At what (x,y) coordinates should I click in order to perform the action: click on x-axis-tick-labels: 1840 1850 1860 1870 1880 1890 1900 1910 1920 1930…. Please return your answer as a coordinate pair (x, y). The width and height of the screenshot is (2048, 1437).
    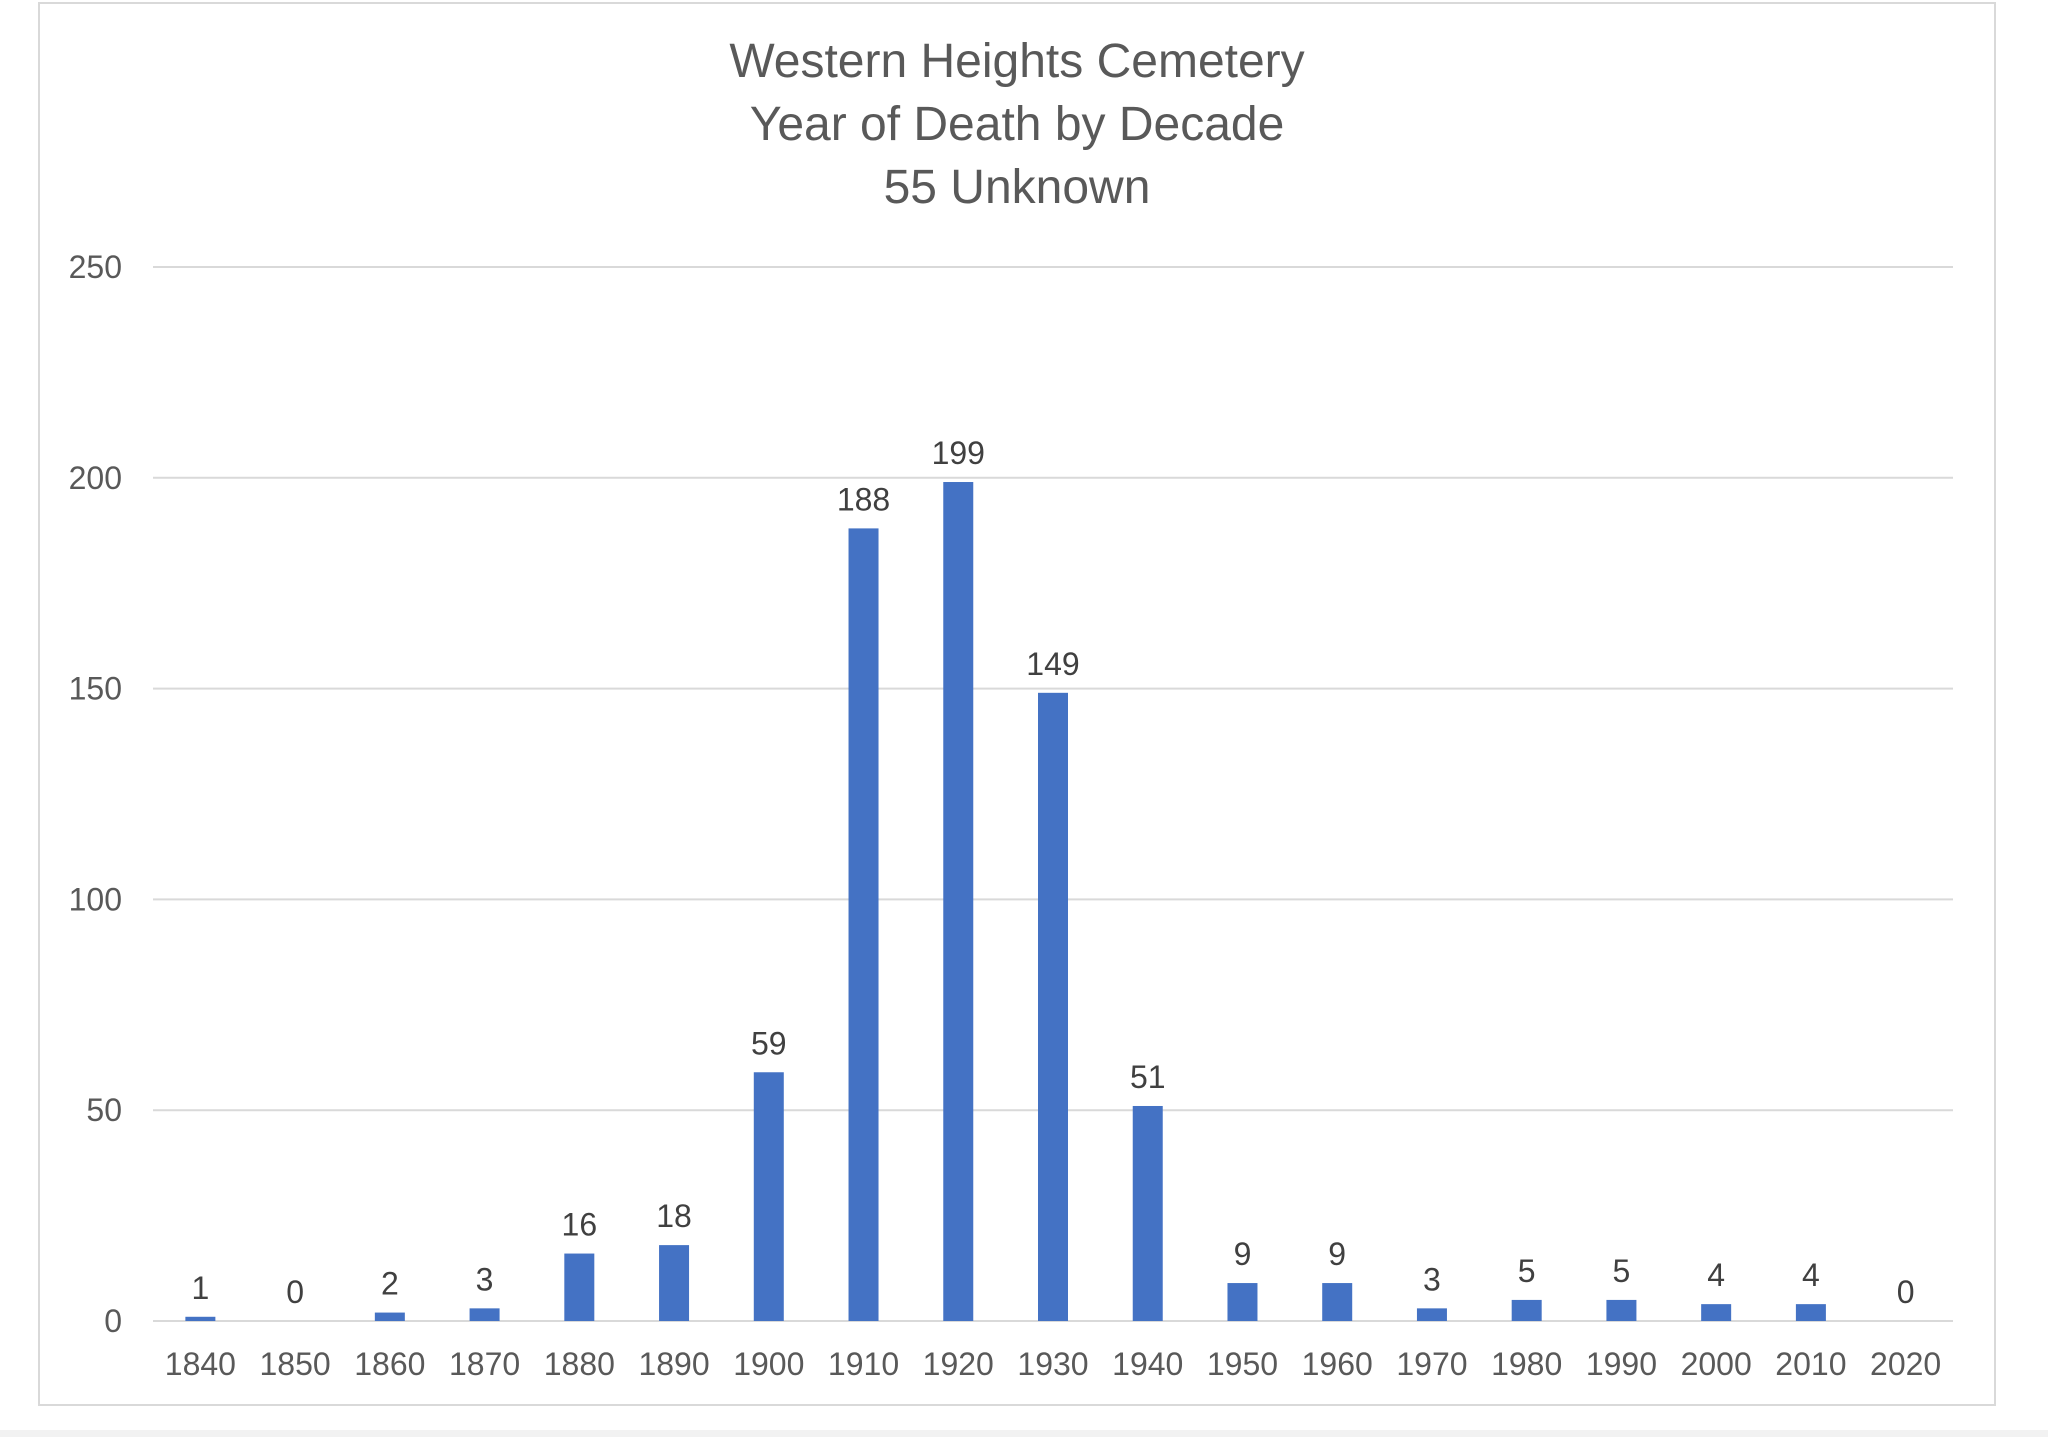
    Looking at the image, I should click on (1053, 1364).